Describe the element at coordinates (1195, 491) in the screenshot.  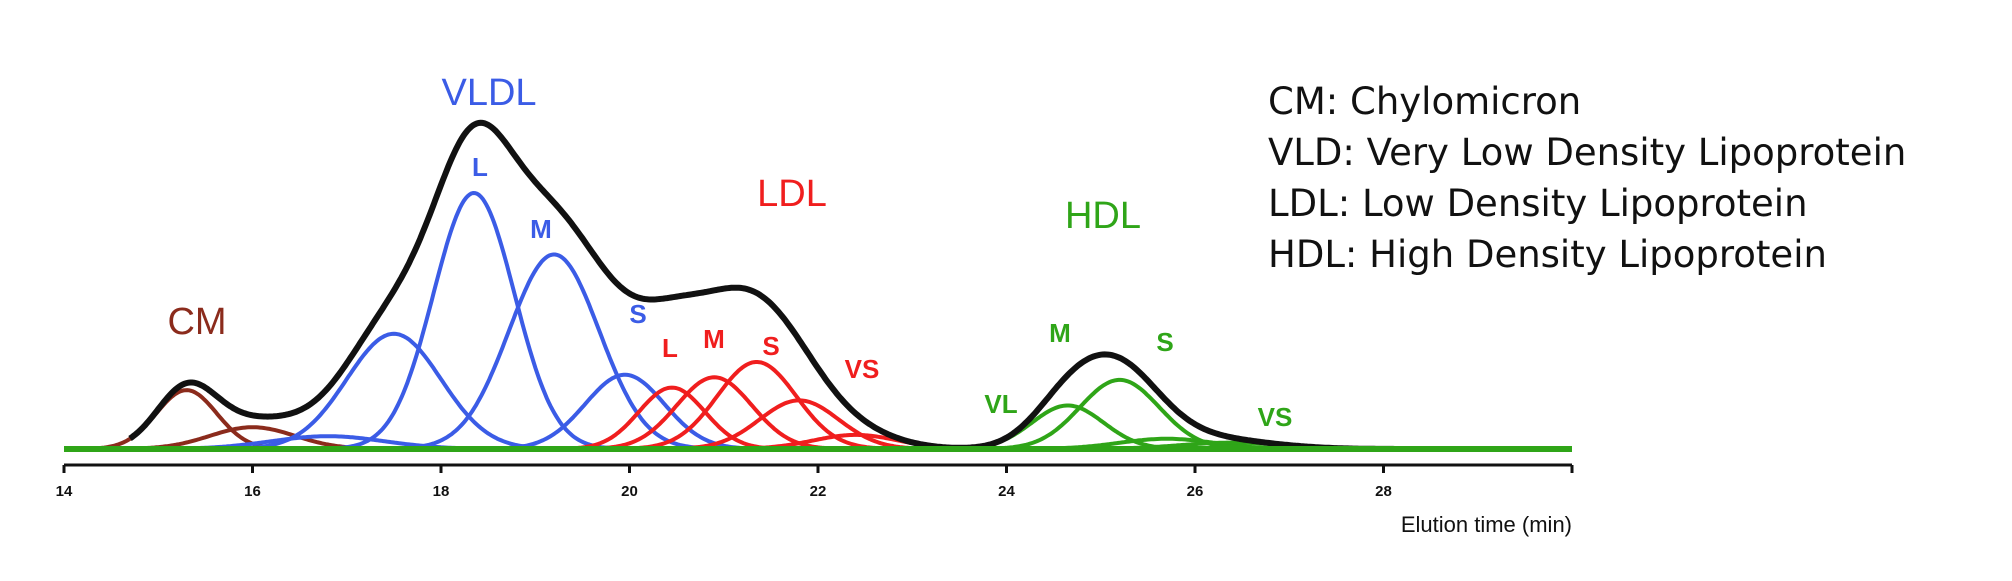
I see `x-tick-label: 26` at that location.